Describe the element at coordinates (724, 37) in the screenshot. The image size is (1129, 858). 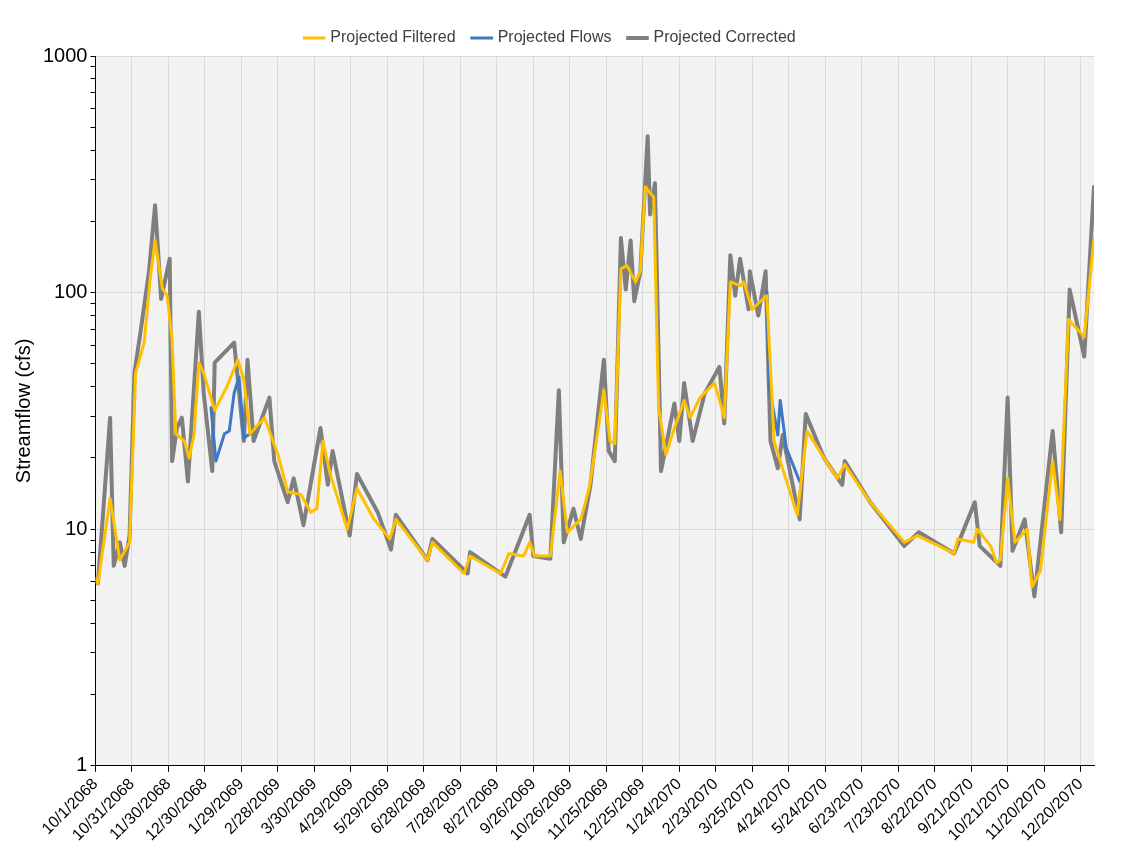
I see `legend-label: Projected Corrected` at that location.